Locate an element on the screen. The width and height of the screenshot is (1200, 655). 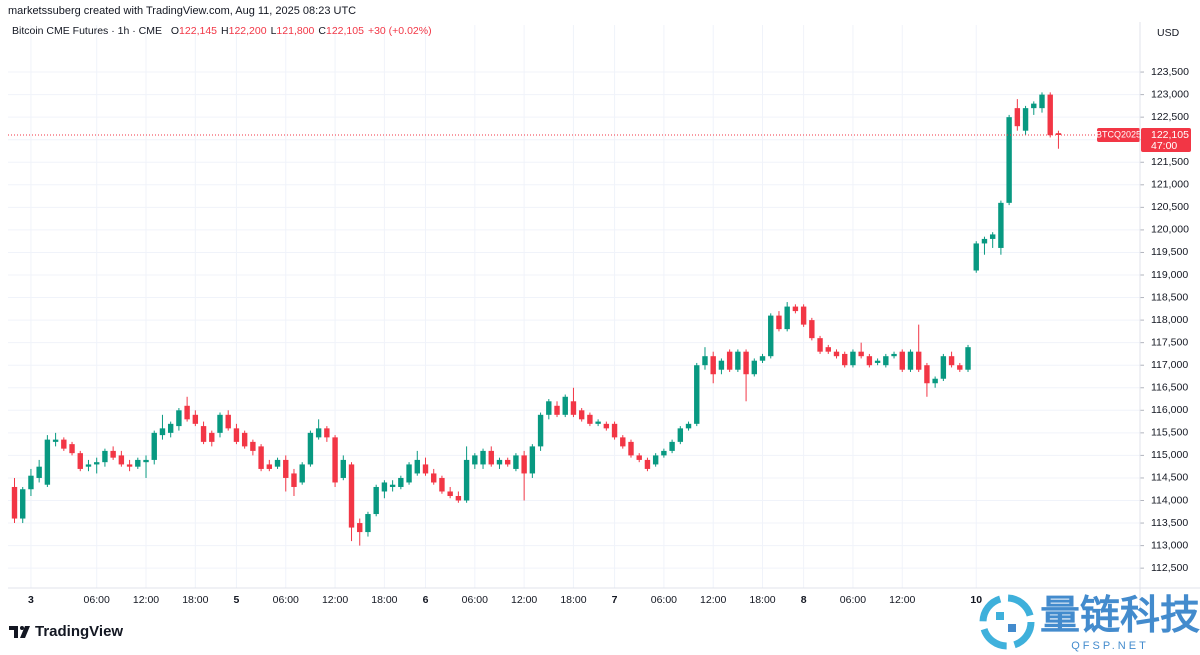
y-tick-label: 121,000 is located at coordinates (1170, 185).